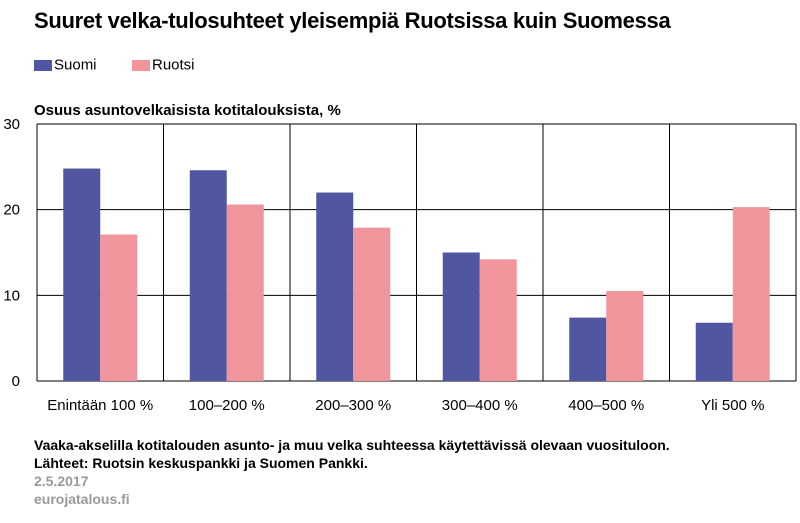 This screenshot has height=523, width=800. I want to click on legend-label-ruotsi: Ruotsi, so click(173, 65).